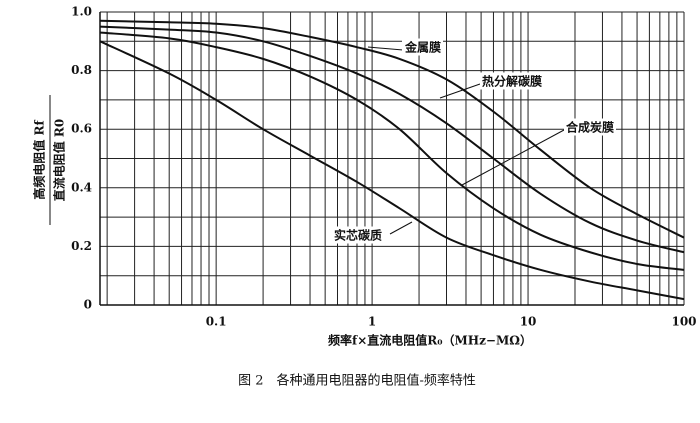  Describe the element at coordinates (81, 70) in the screenshot. I see `y-tick-label: 0.8` at that location.